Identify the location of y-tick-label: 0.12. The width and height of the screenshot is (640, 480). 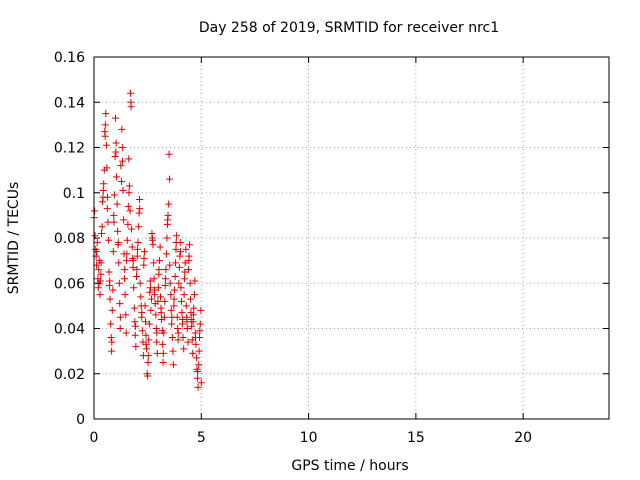
(69, 149).